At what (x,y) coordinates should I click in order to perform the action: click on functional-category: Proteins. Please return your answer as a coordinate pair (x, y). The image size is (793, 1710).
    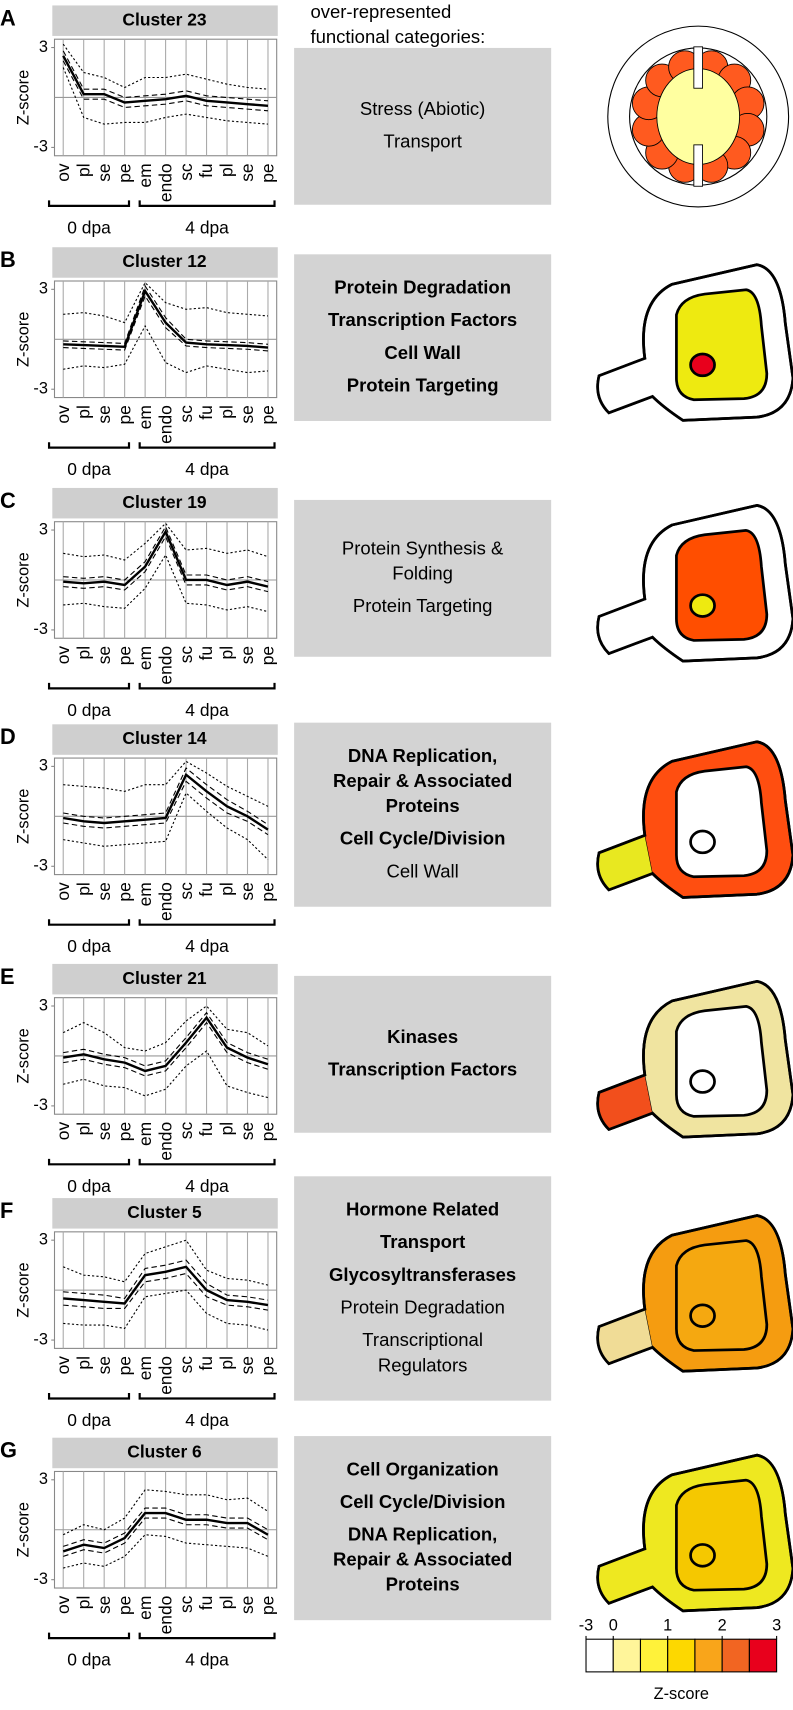
    Looking at the image, I should click on (423, 1584).